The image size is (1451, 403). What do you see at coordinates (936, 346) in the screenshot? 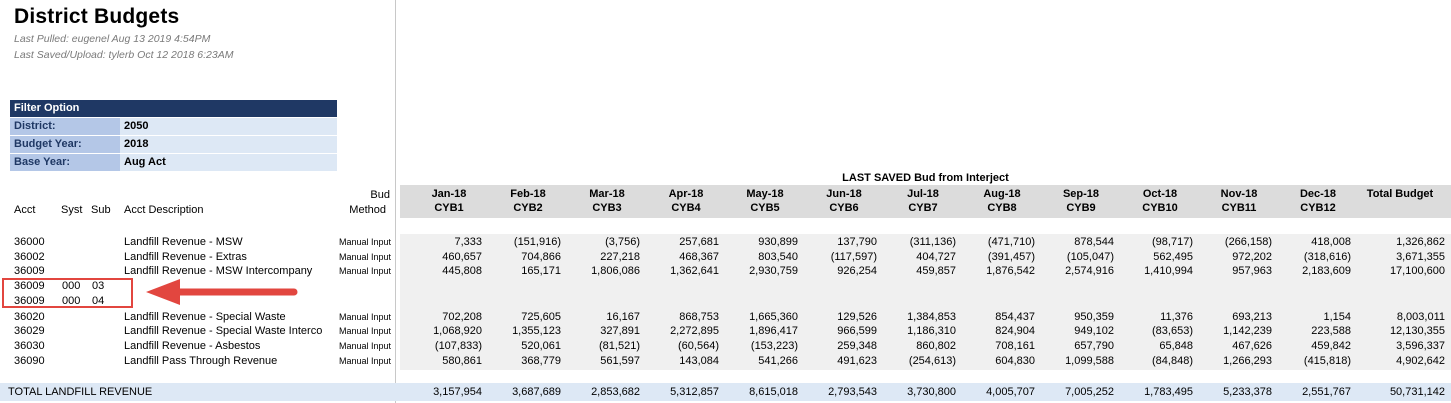
I see `value-cell: 860,802` at bounding box center [936, 346].